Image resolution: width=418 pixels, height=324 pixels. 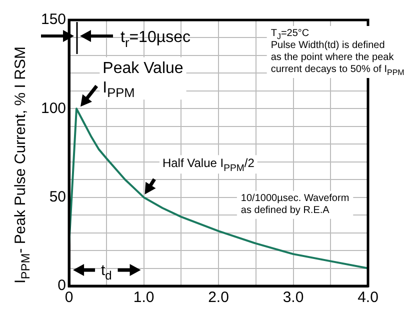 What do you see at coordinates (368, 297) in the screenshot?
I see `x-tick-label: 4.0` at bounding box center [368, 297].